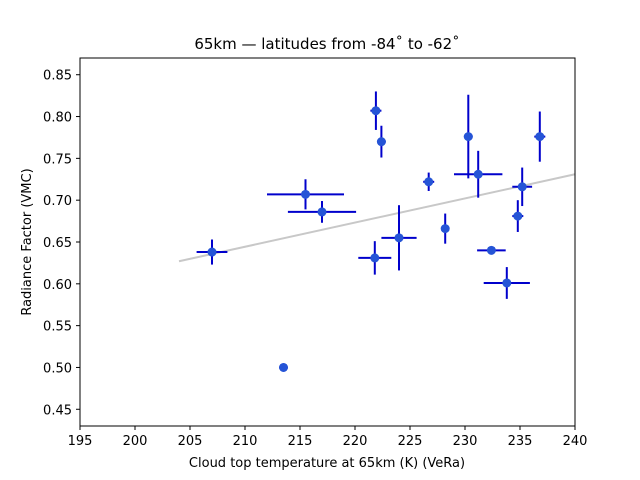 This screenshot has width=640, height=480. I want to click on chart-title: 65km — latitudes from -84˚ to -62˚, so click(326, 44).